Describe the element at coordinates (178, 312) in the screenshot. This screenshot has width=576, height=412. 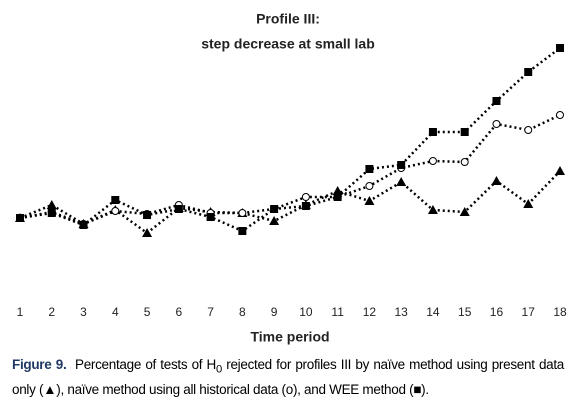
I see `x-tick-label: 6` at that location.